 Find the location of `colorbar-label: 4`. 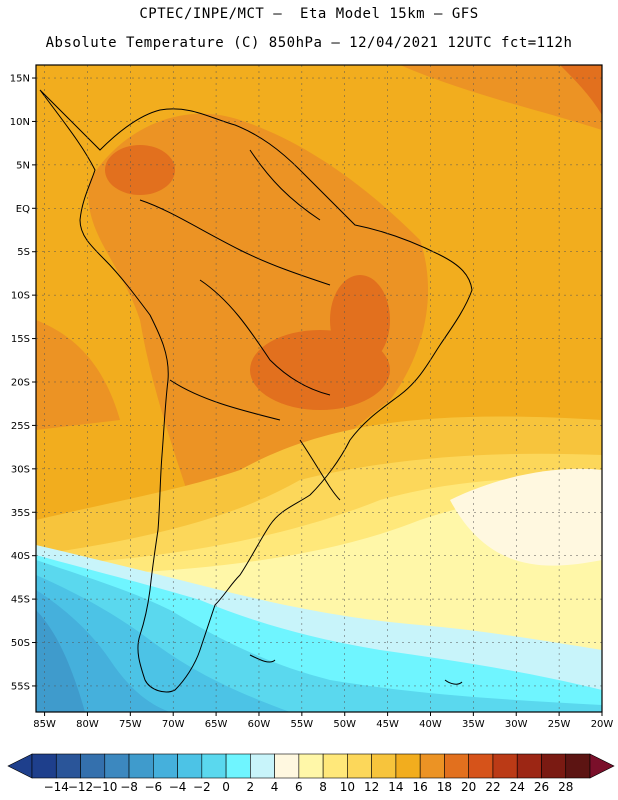

colorbar-label: 4 is located at coordinates (275, 787).